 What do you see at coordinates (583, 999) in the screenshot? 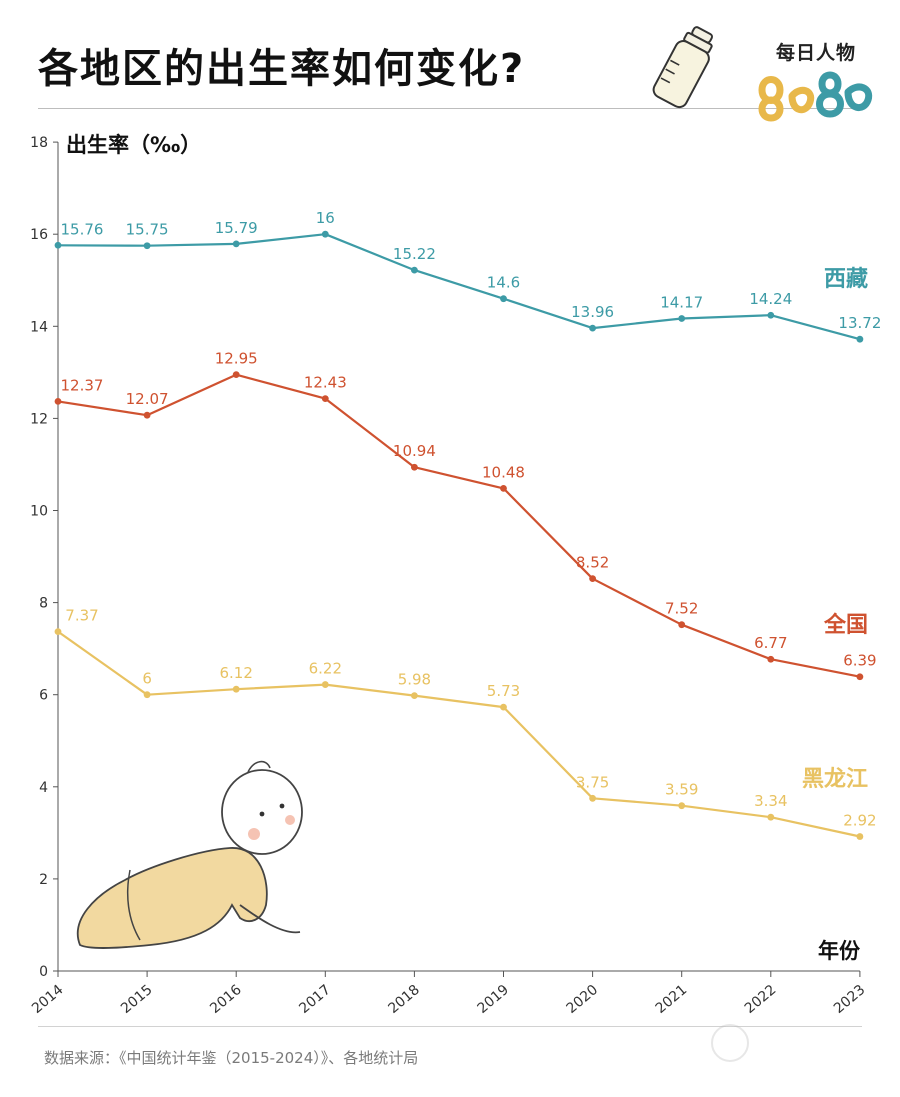
I see `x-tick-label: 2020` at bounding box center [583, 999].